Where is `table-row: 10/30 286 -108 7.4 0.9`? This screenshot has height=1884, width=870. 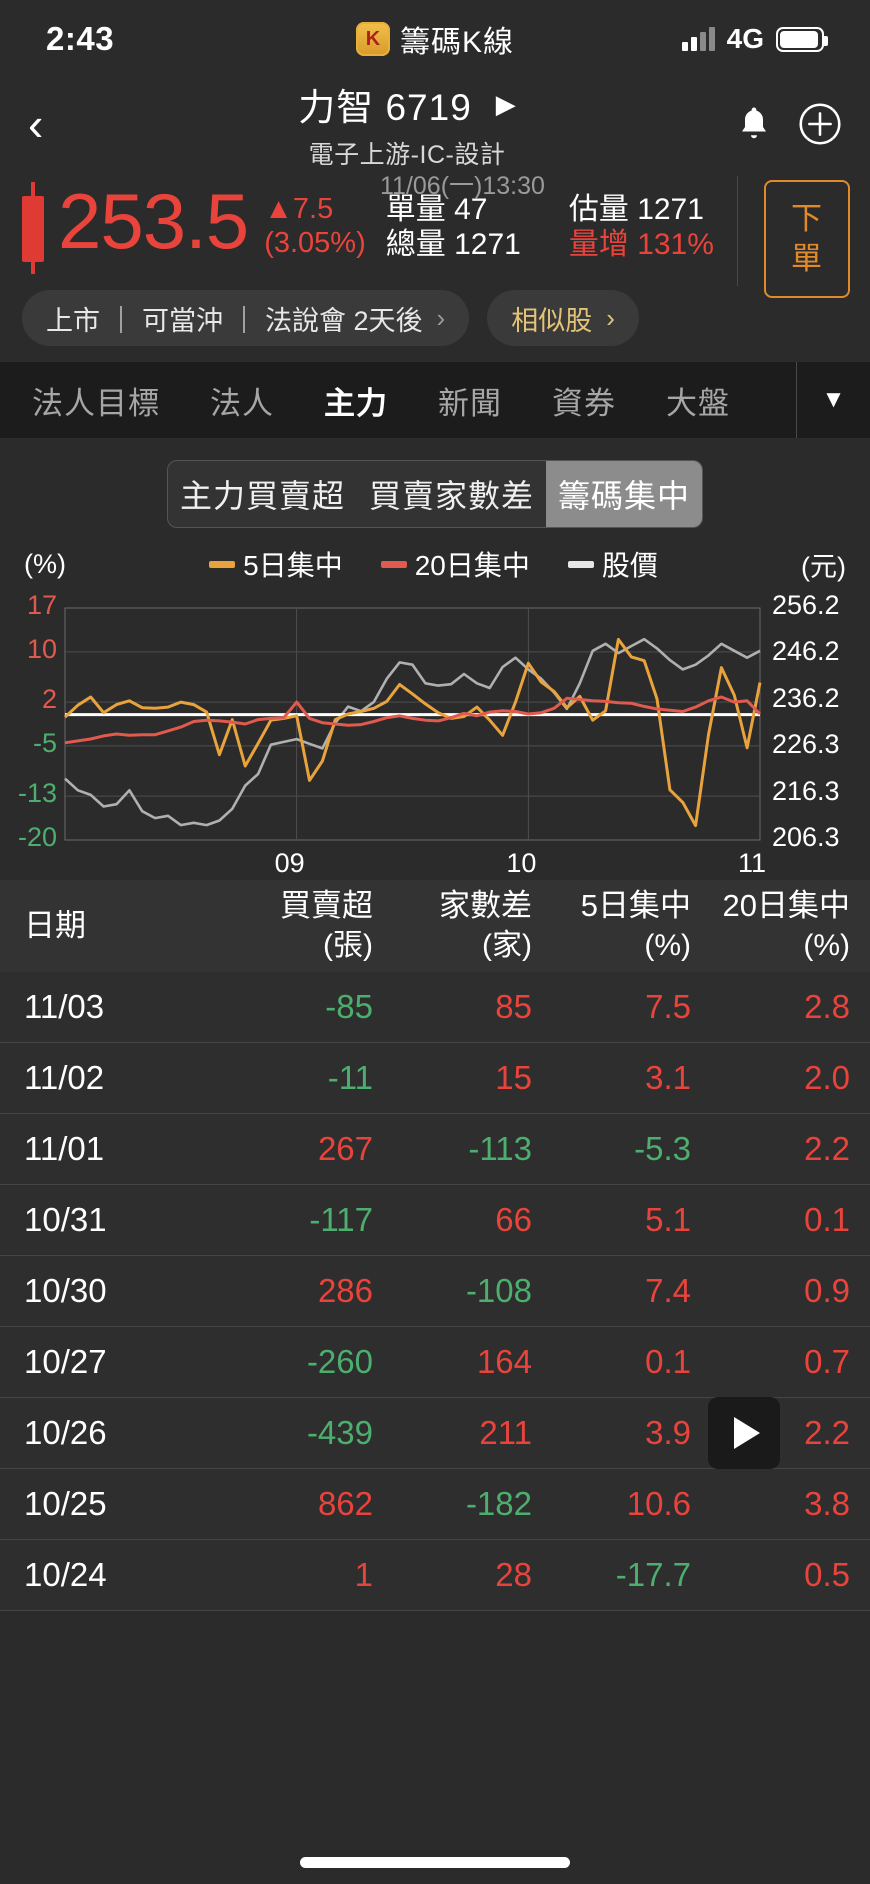 table-row: 10/30 286 -108 7.4 0.9 is located at coordinates (435, 1291).